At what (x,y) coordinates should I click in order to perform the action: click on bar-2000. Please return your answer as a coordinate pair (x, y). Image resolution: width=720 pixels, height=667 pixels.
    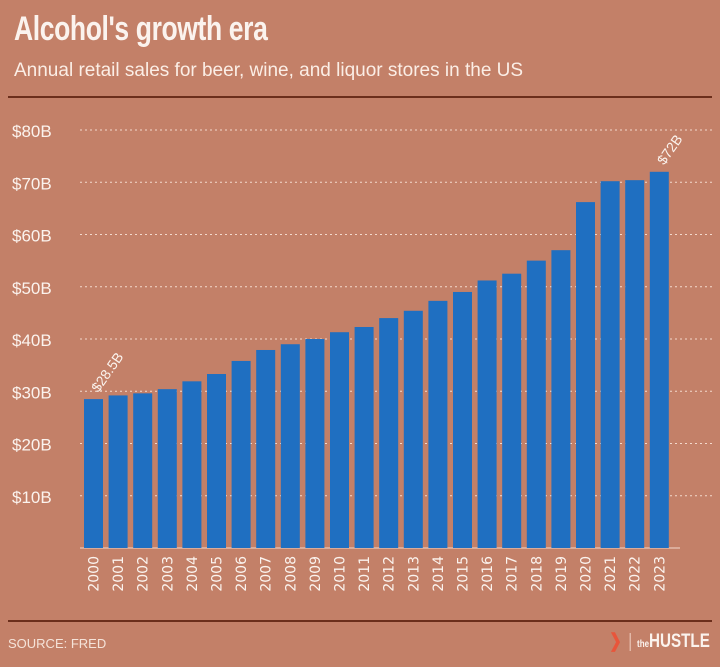
    Looking at the image, I should click on (93, 473).